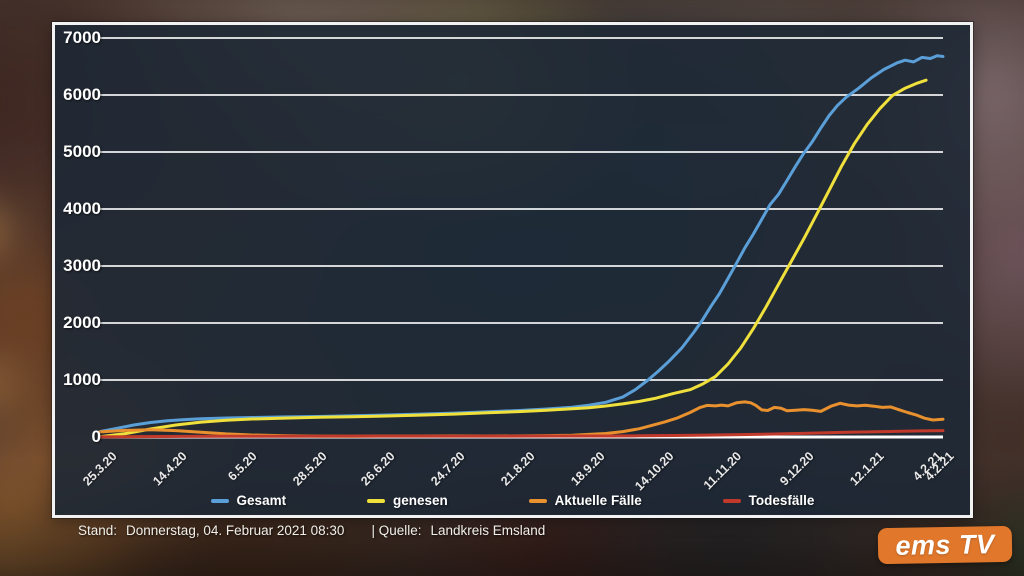  I want to click on y-axis-label: 0, so click(96, 436).